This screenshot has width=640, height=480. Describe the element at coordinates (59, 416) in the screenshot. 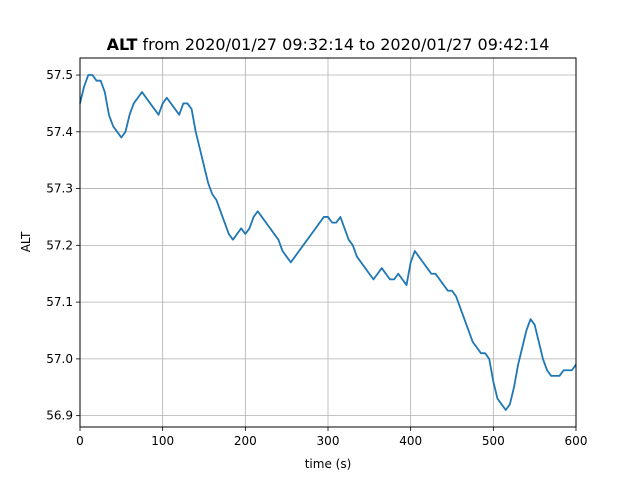

I see `y-tick-label: 56.9` at that location.